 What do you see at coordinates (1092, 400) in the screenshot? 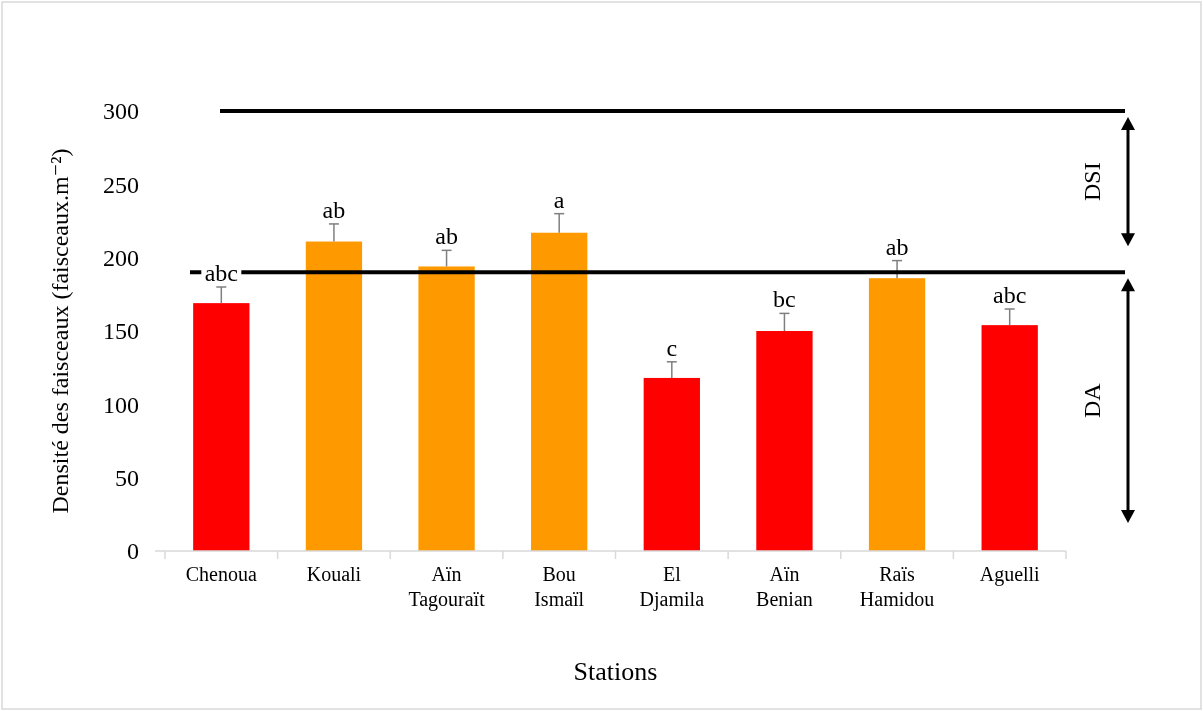
I see `annotation: DA` at bounding box center [1092, 400].